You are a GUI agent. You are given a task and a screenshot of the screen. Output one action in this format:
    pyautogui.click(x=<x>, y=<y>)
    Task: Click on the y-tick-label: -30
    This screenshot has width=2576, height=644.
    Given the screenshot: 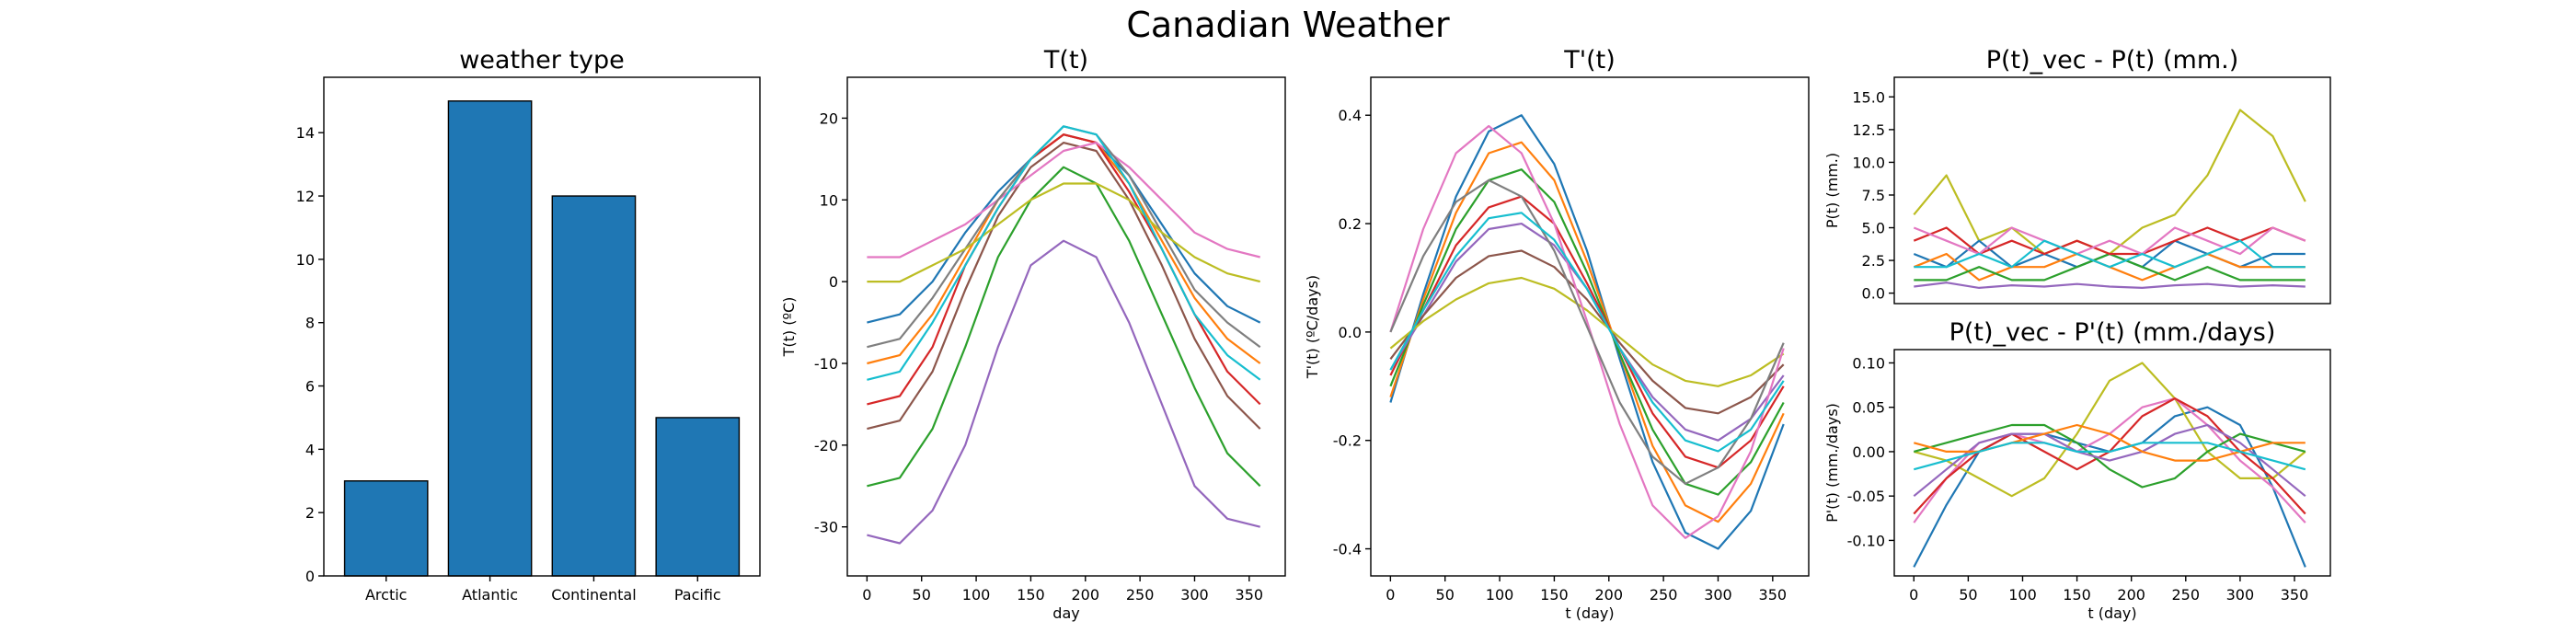 What is the action you would take?
    pyautogui.click(x=826, y=527)
    